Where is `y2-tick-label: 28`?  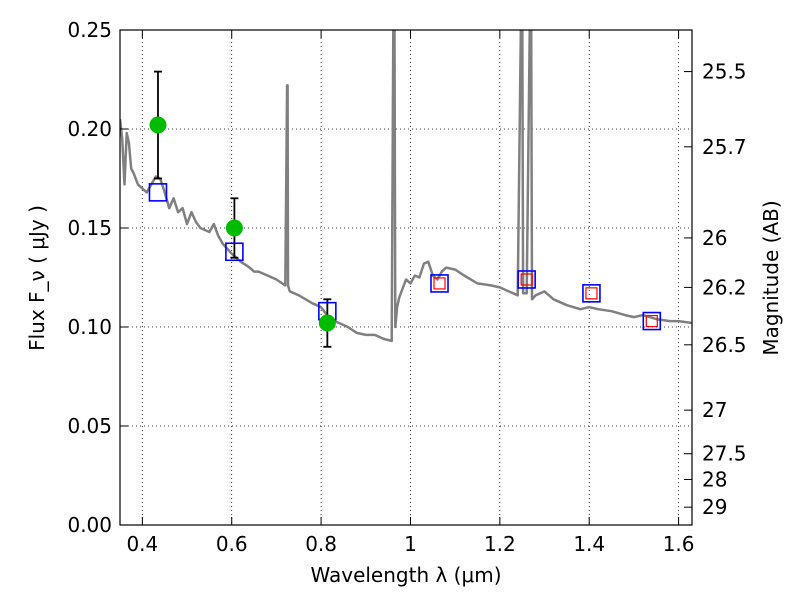
y2-tick-label: 28 is located at coordinates (714, 479).